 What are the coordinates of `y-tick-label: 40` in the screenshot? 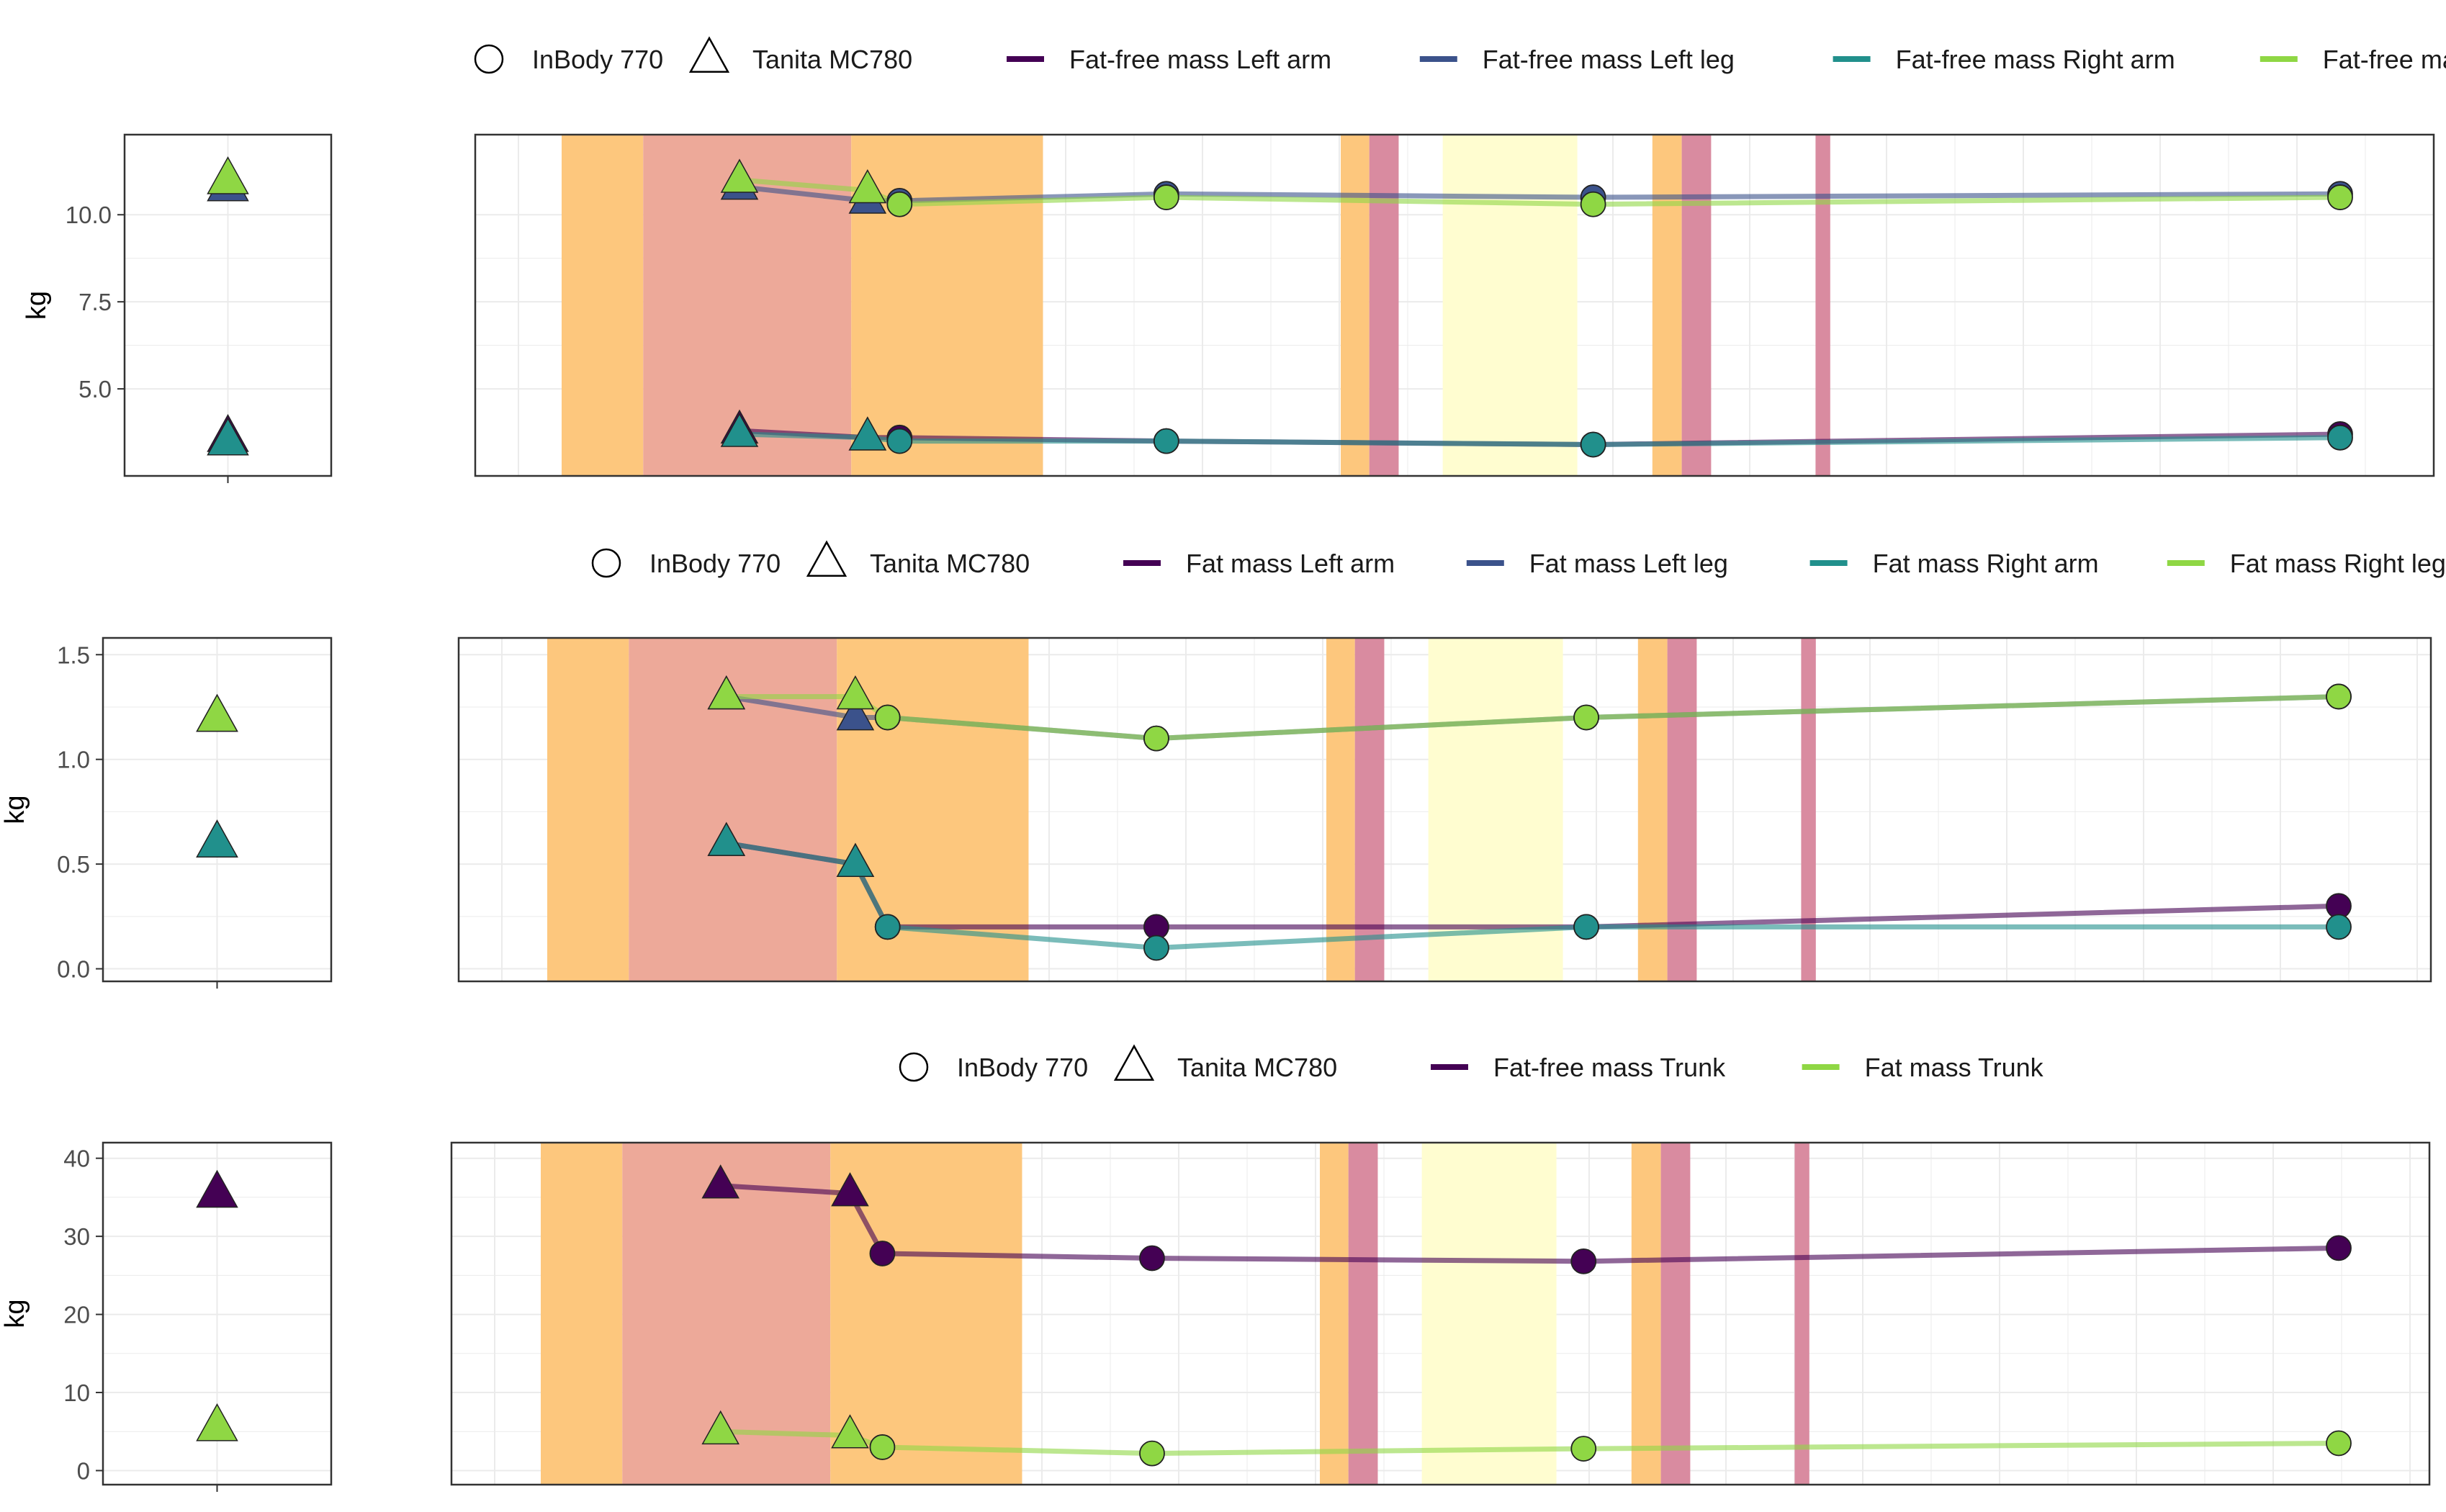 It's located at (76, 1159).